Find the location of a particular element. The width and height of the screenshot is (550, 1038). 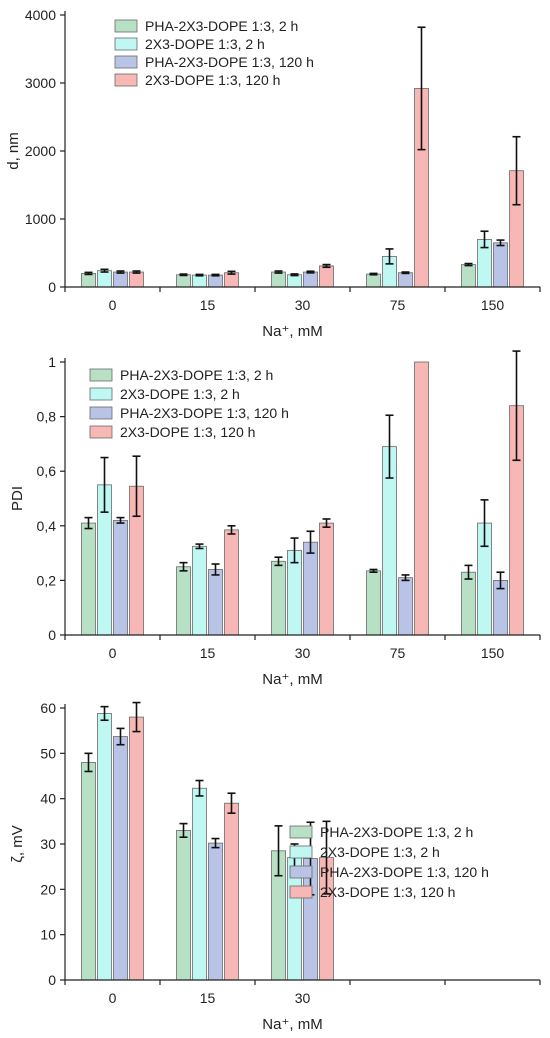

x-tick-label: 15 is located at coordinates (208, 653).